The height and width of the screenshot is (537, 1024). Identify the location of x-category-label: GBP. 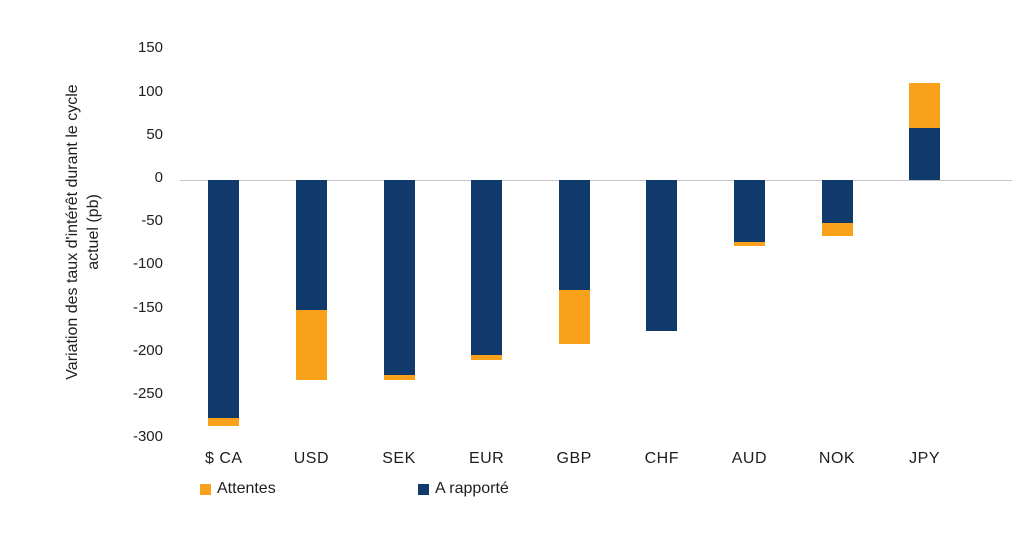
(574, 458).